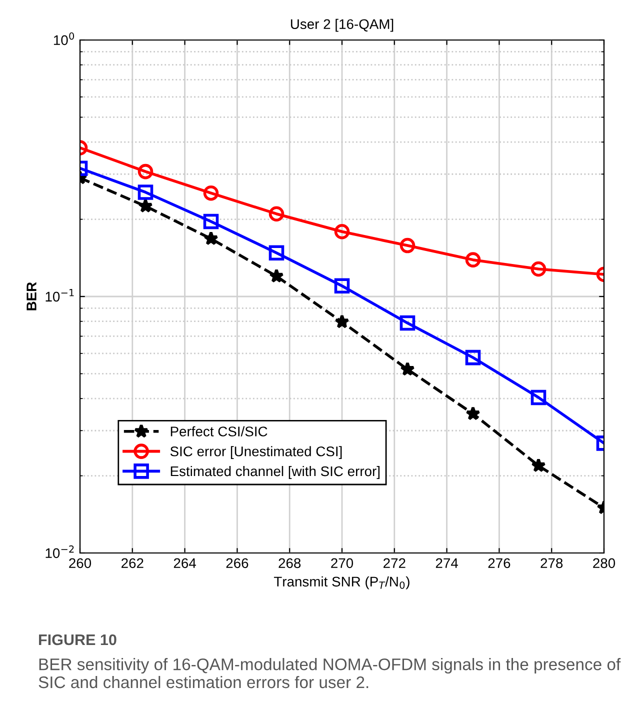 The image size is (641, 719). What do you see at coordinates (64, 39) in the screenshot?
I see `y-tick-label: 10$^{0}$` at bounding box center [64, 39].